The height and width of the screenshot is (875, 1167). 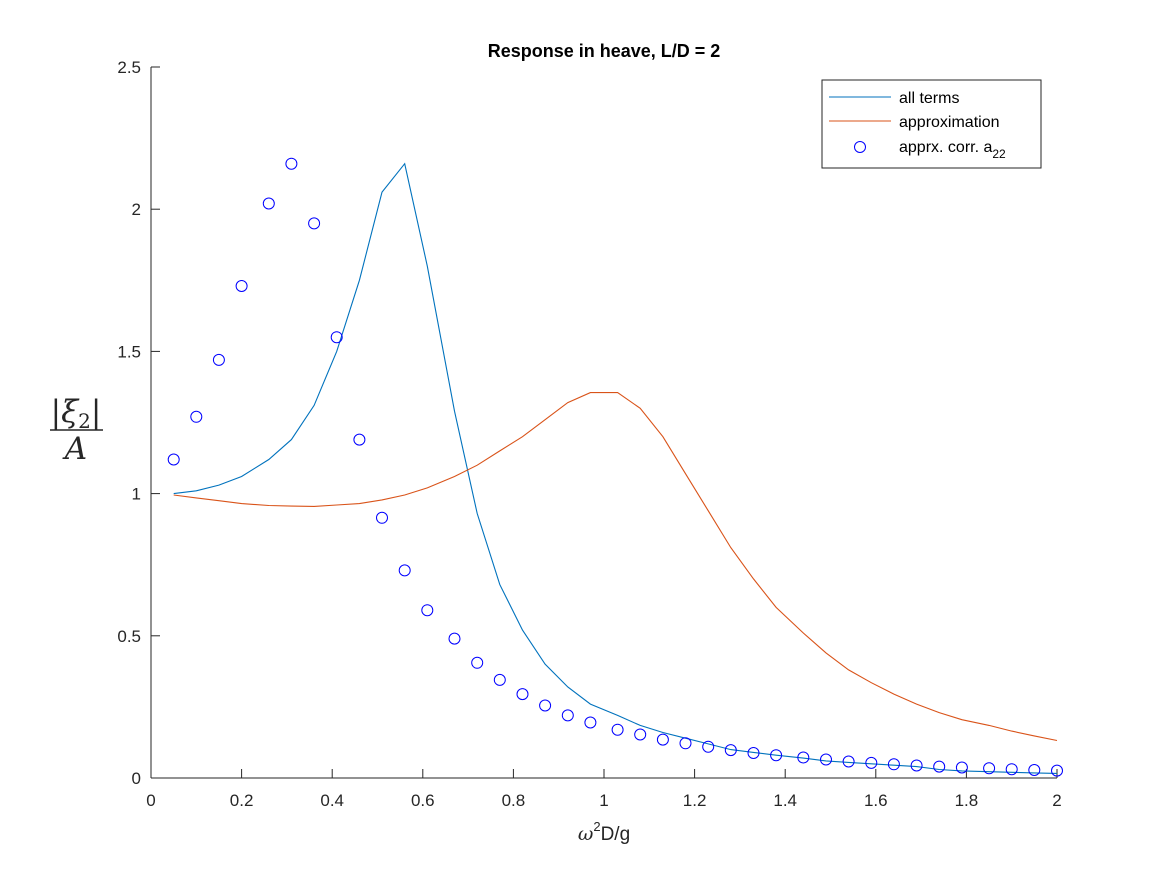 What do you see at coordinates (604, 51) in the screenshot?
I see `chart-title: Response in heave, L/D = 2` at bounding box center [604, 51].